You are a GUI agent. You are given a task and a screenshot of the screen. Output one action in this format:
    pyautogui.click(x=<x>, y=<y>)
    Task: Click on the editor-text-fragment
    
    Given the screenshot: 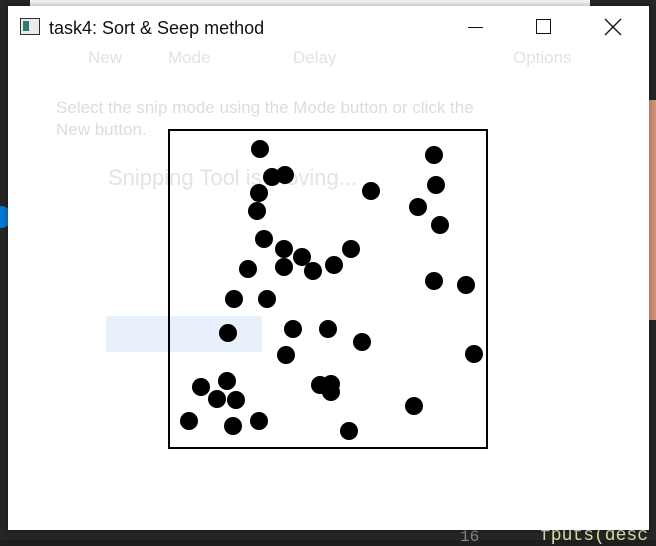 What is the action you would take?
    pyautogui.click(x=652, y=210)
    